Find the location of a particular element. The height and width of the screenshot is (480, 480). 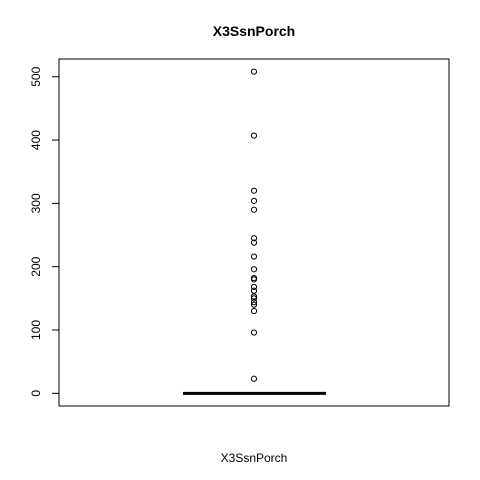

y-axis: 0 100 200 300 400 500 is located at coordinates (44, 231).